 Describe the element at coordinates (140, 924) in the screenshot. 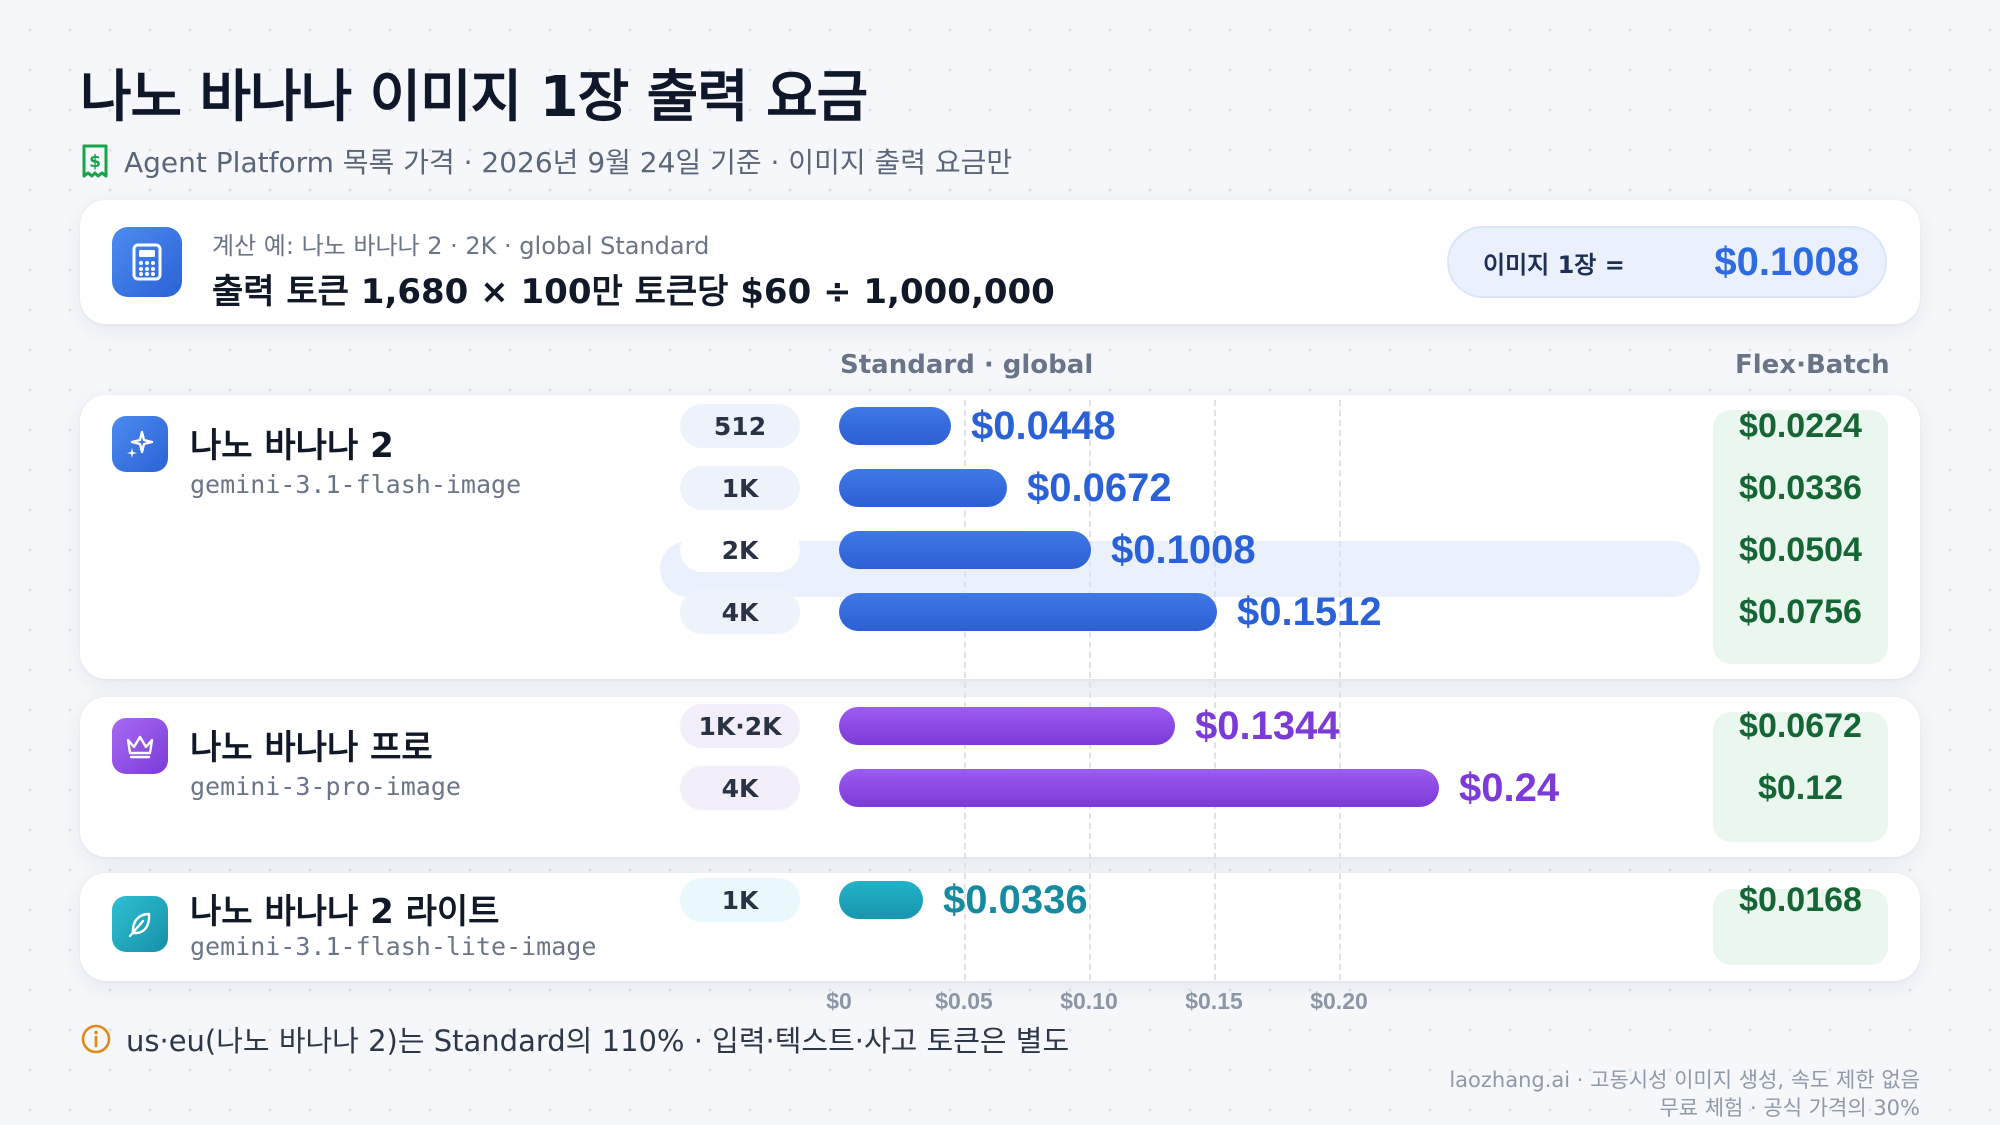

I see `feather-icon` at that location.